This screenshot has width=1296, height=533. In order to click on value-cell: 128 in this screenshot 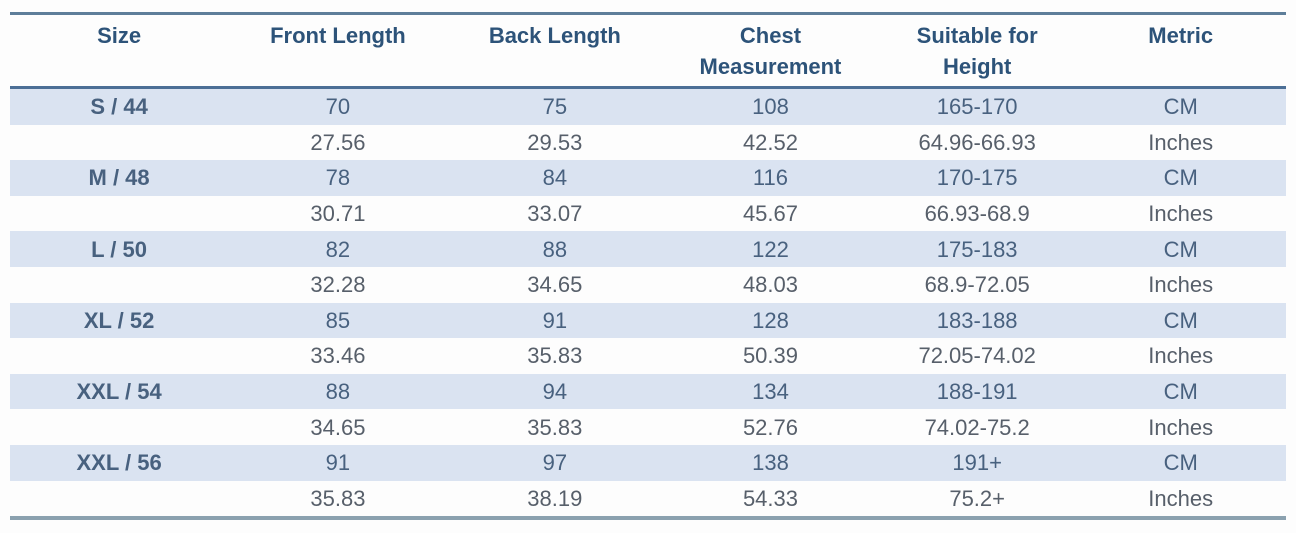, I will do `click(770, 320)`.